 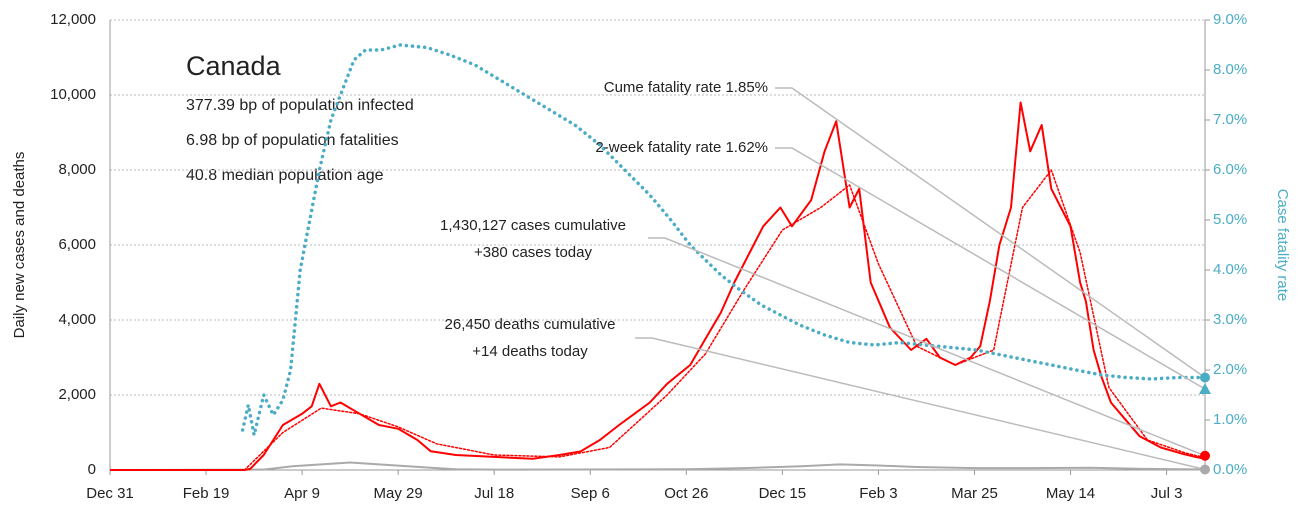 I want to click on annotation: 1,430,127 cases cumulative, so click(x=533, y=225).